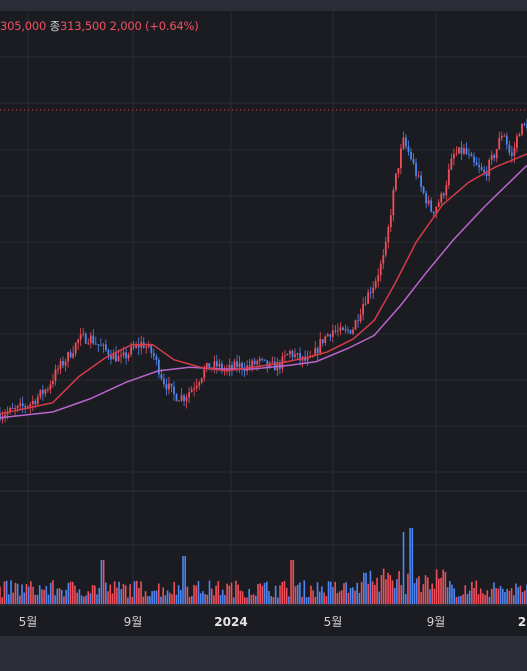 This screenshot has height=671, width=527. What do you see at coordinates (154, 26) in the screenshot?
I see `price-change: 2,000 (+0.64%)` at bounding box center [154, 26].